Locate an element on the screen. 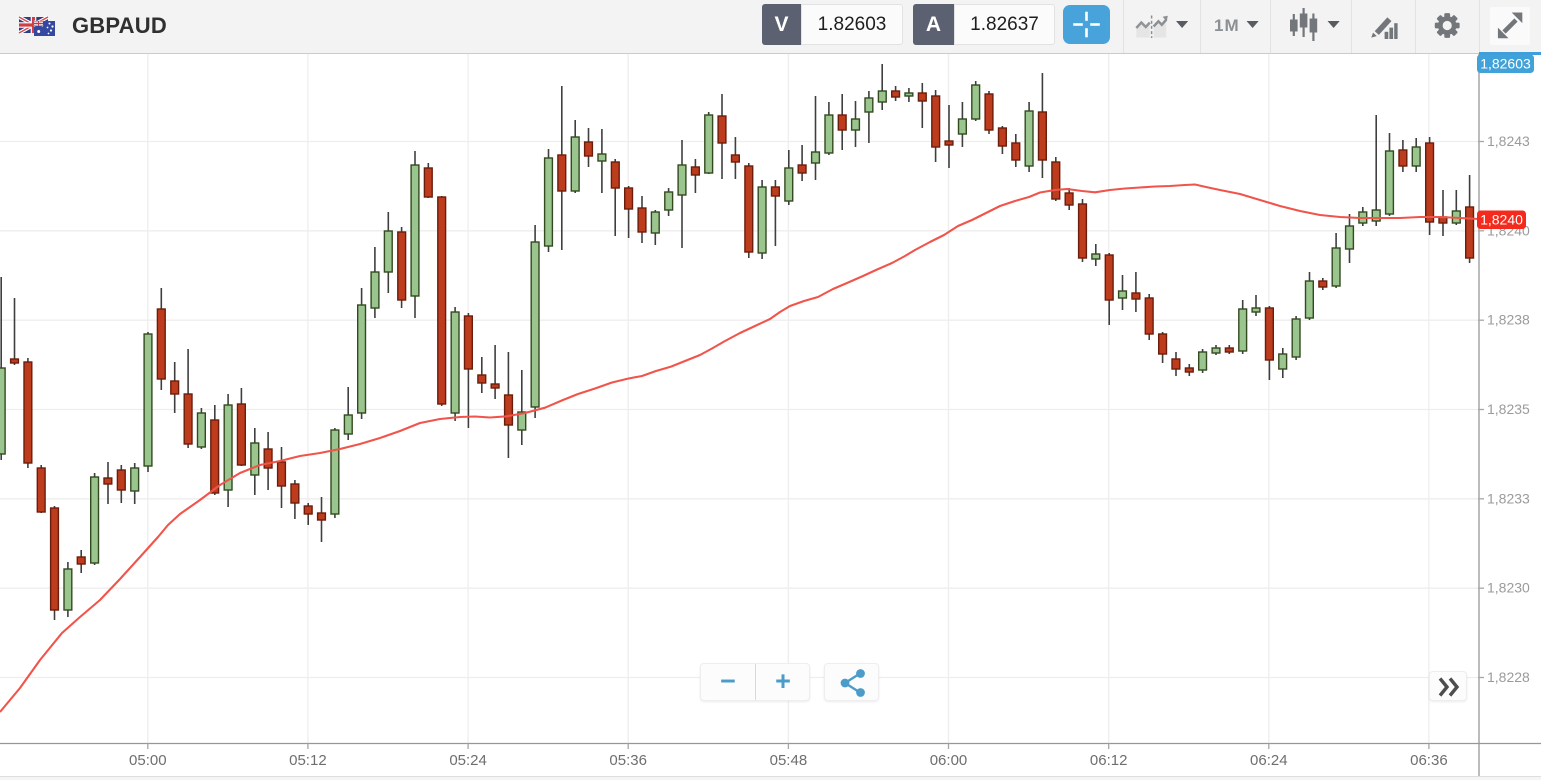 The width and height of the screenshot is (1541, 780). svg-text: 1,8238 is located at coordinates (1508, 320).